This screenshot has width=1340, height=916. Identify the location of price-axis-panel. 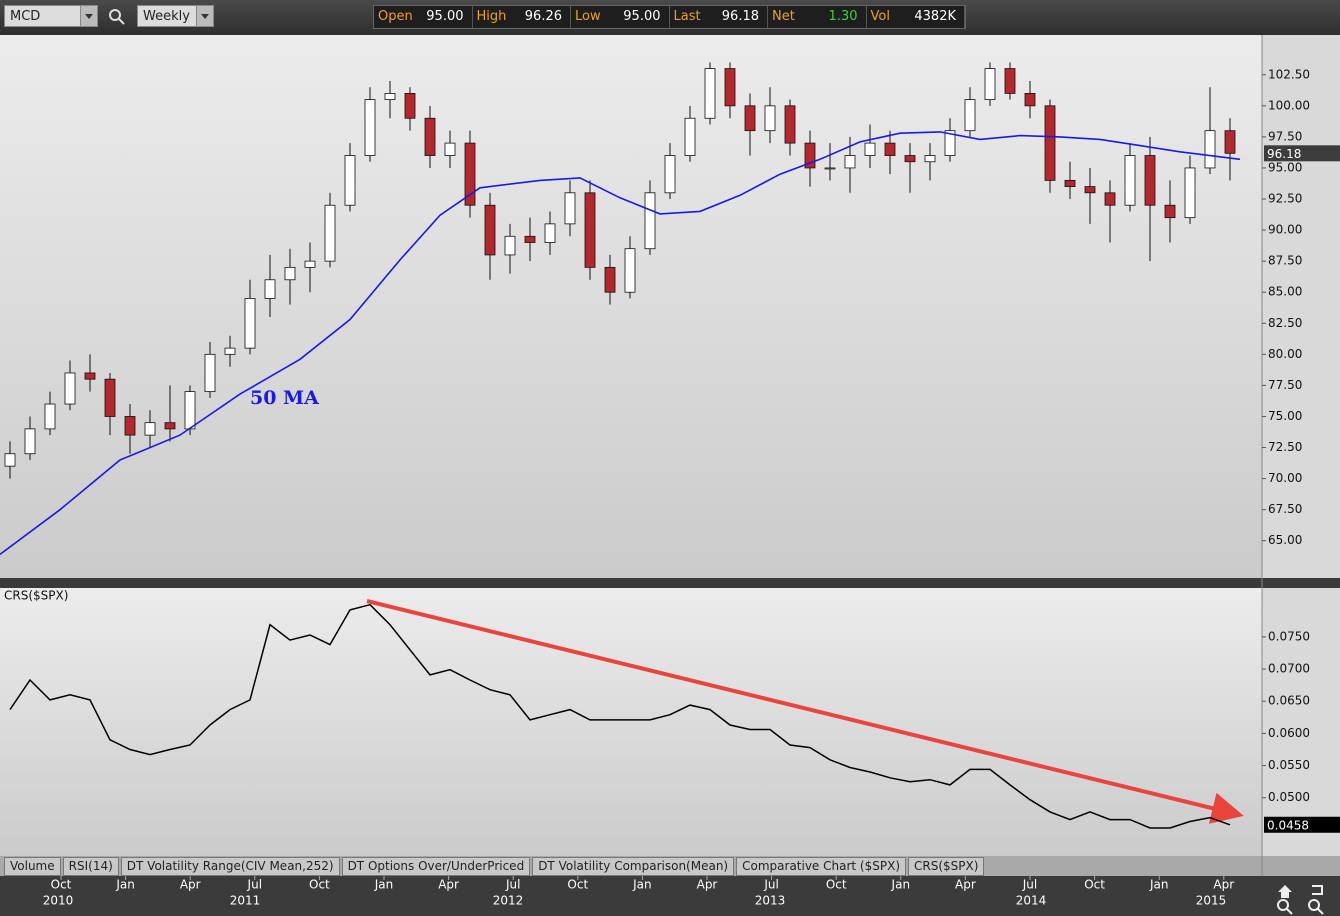
(1301, 306).